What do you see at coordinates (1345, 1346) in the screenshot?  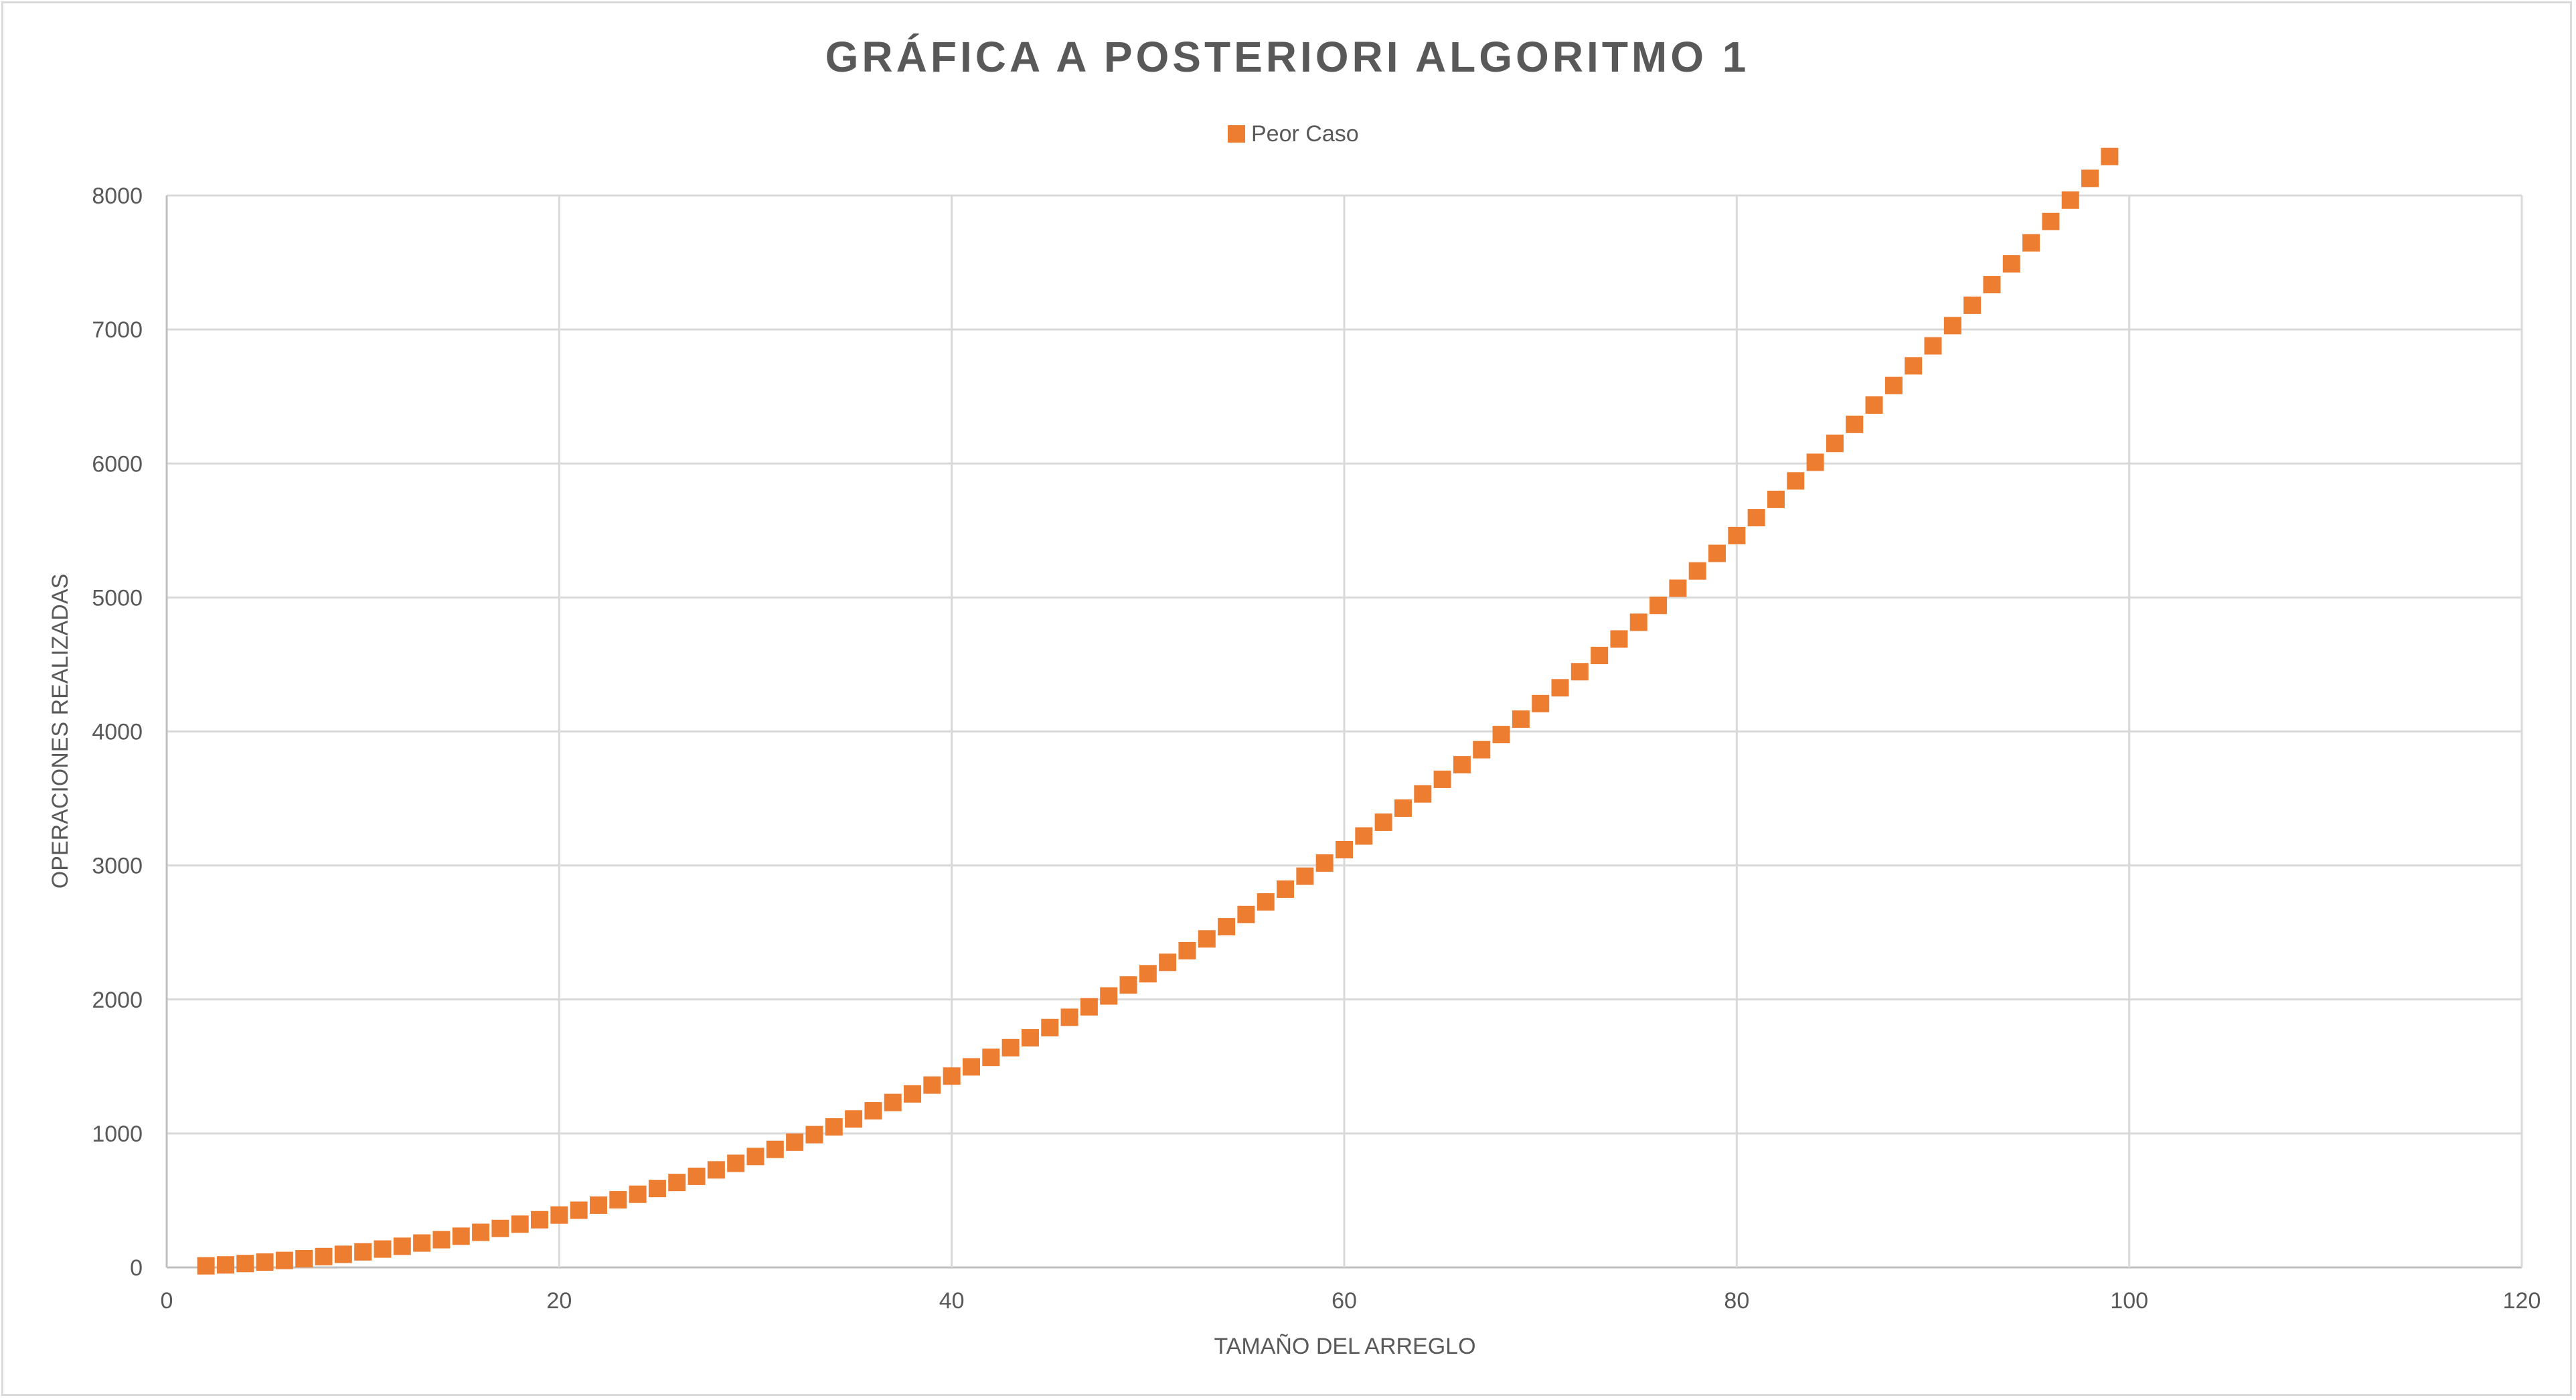 I see `x-axis-title: TAMAÑO DEL ARREGLO` at bounding box center [1345, 1346].